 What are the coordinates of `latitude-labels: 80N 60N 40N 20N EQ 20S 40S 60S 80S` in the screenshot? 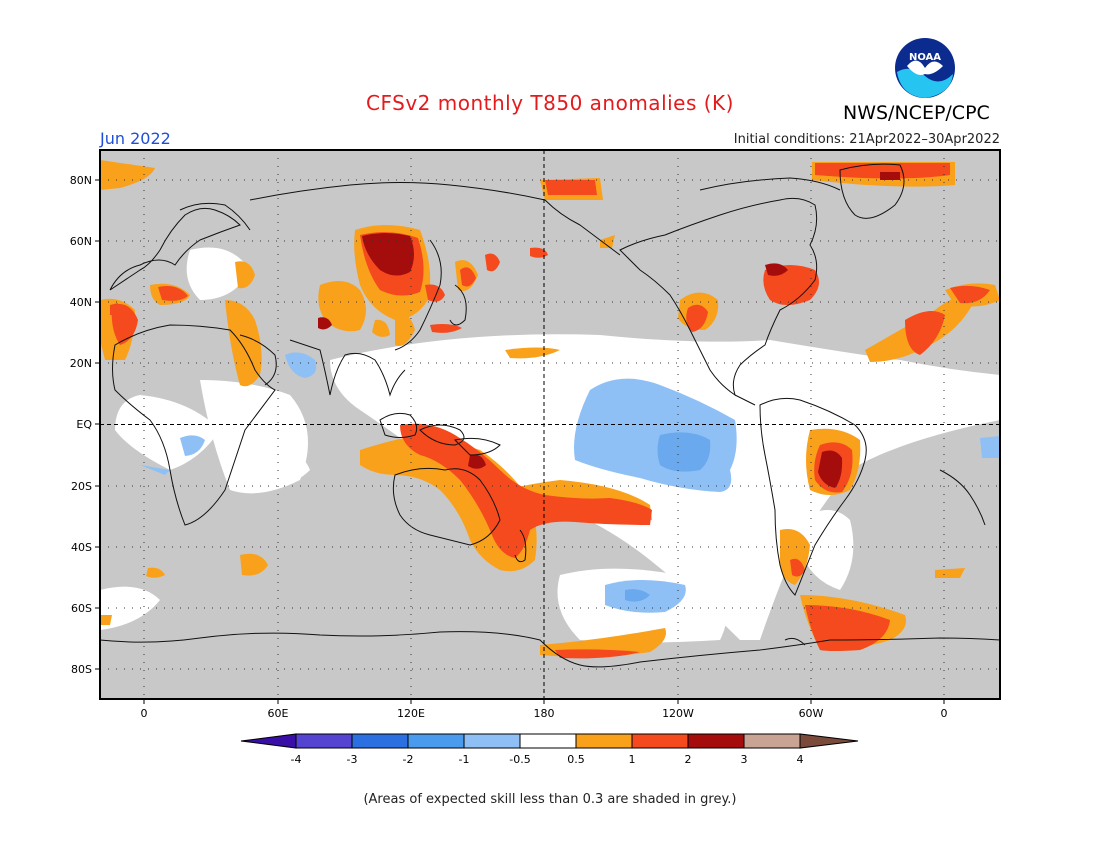 It's located at (81, 425).